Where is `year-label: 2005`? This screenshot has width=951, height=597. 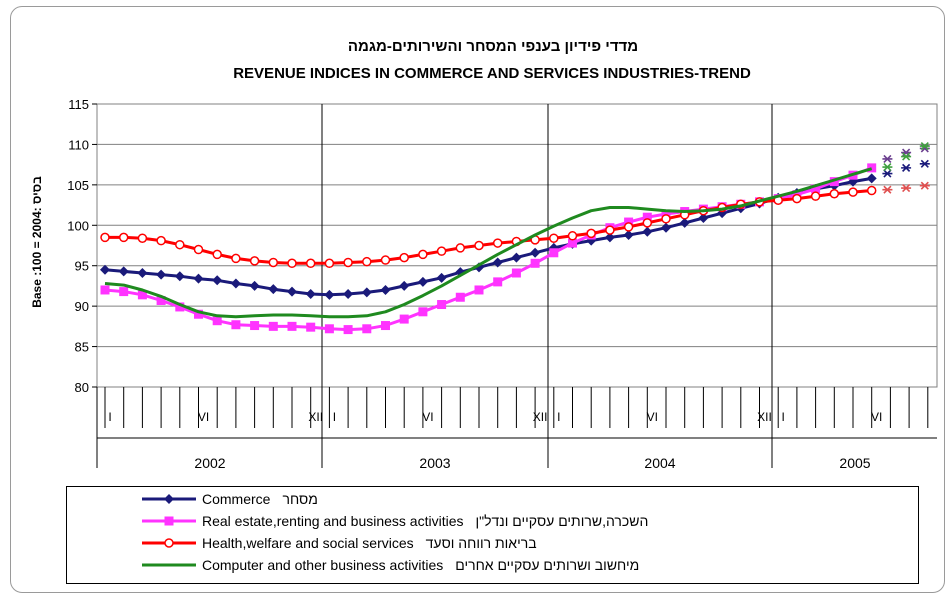 year-label: 2005 is located at coordinates (854, 463).